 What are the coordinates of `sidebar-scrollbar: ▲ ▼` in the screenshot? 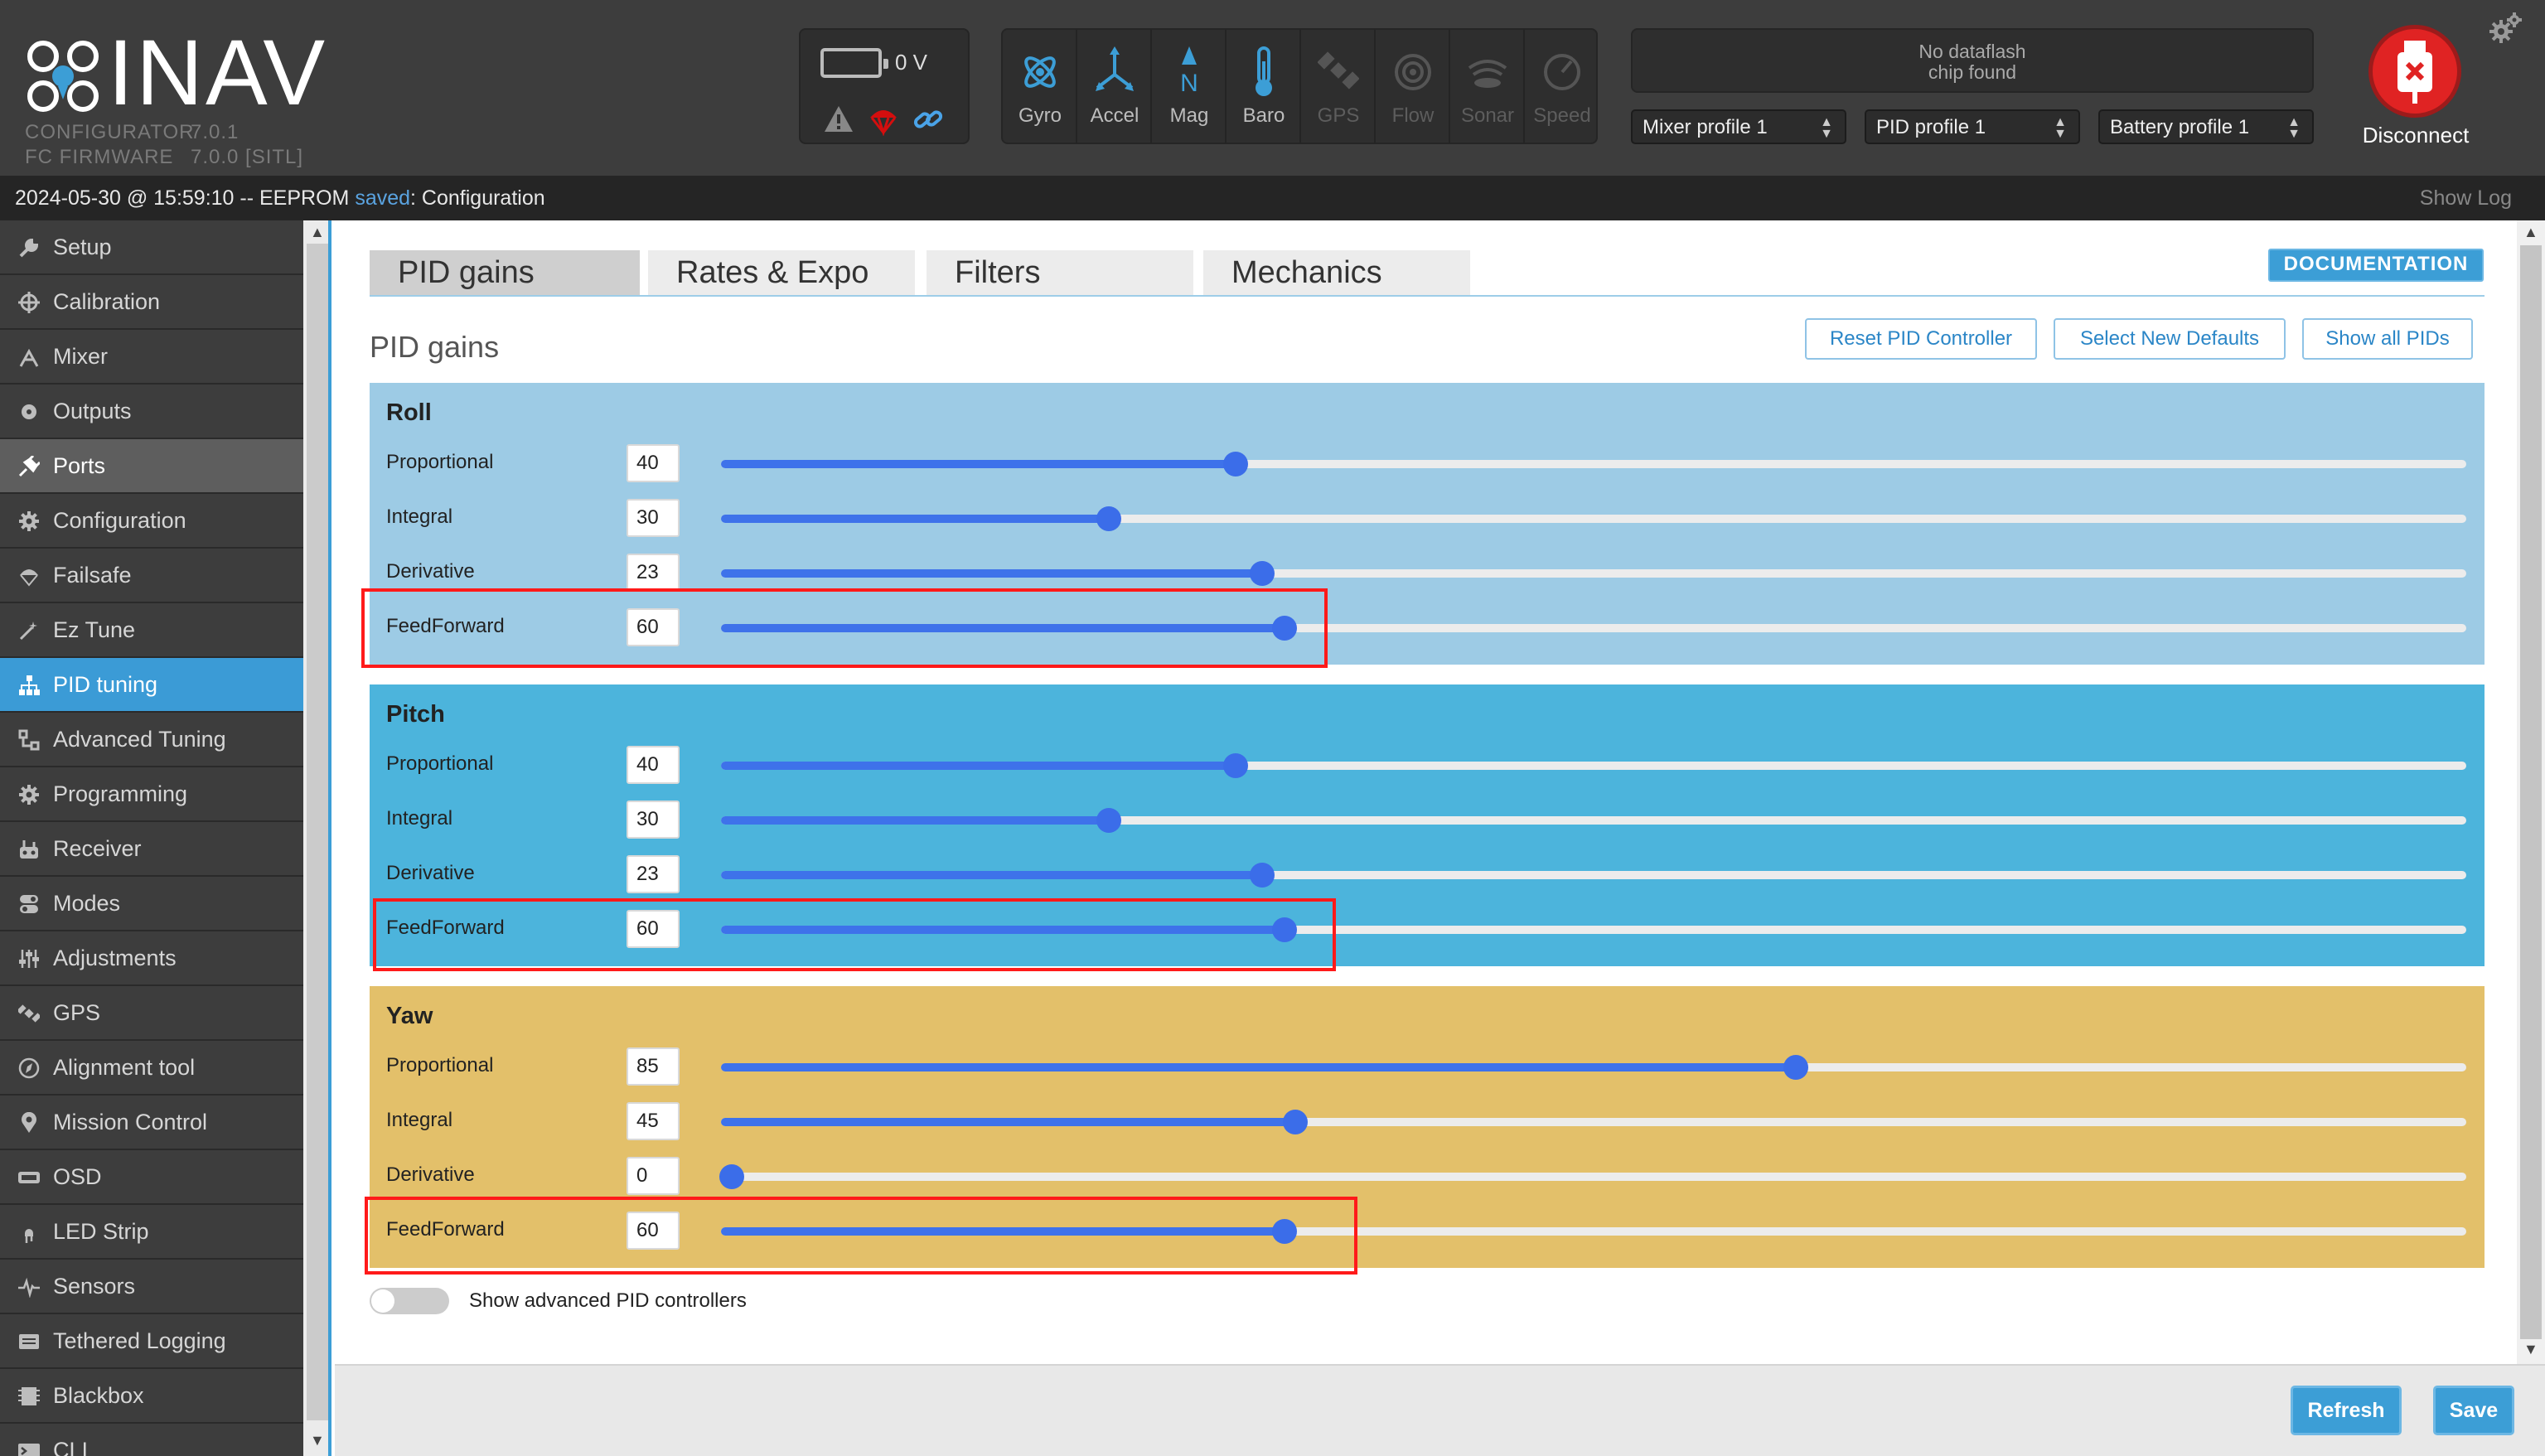 It's located at (317, 838).